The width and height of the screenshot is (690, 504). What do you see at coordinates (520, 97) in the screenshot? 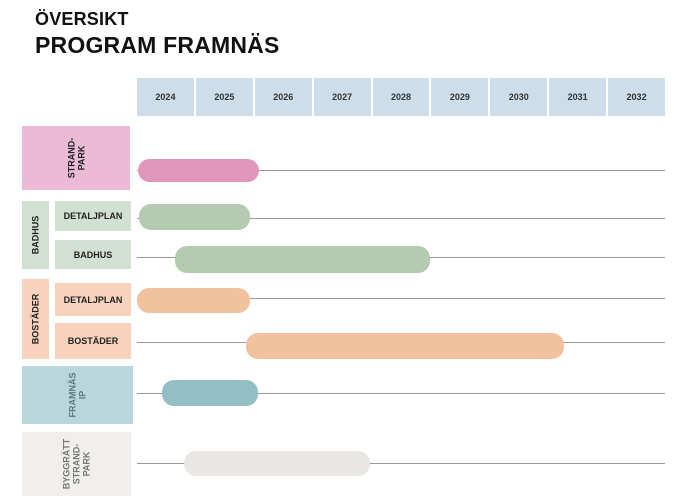
I see `year-2030: 2030` at bounding box center [520, 97].